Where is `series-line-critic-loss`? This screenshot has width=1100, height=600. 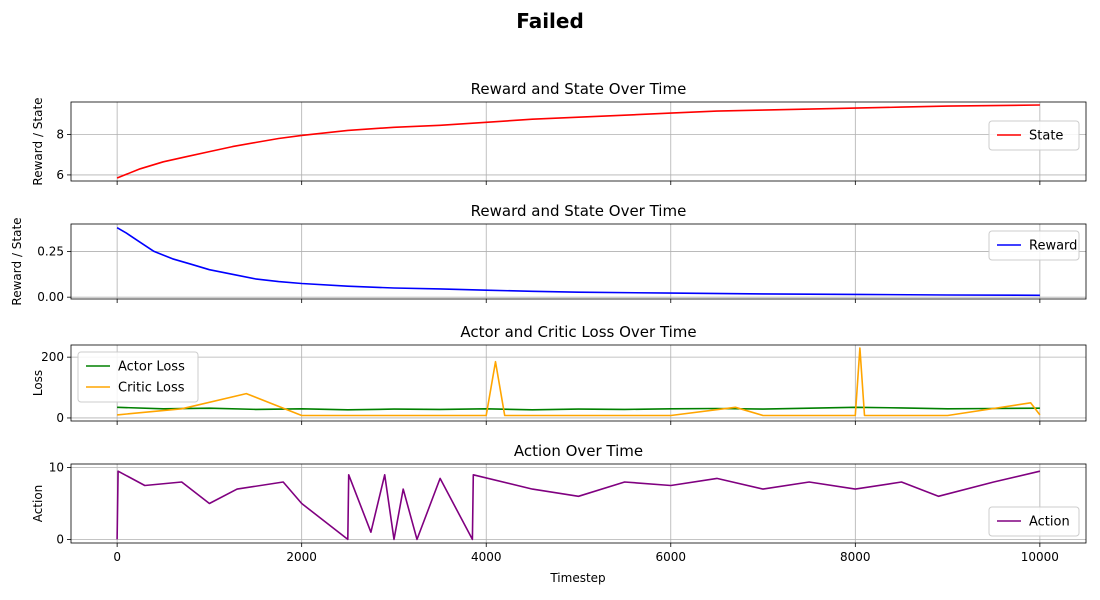 series-line-critic-loss is located at coordinates (579, 382).